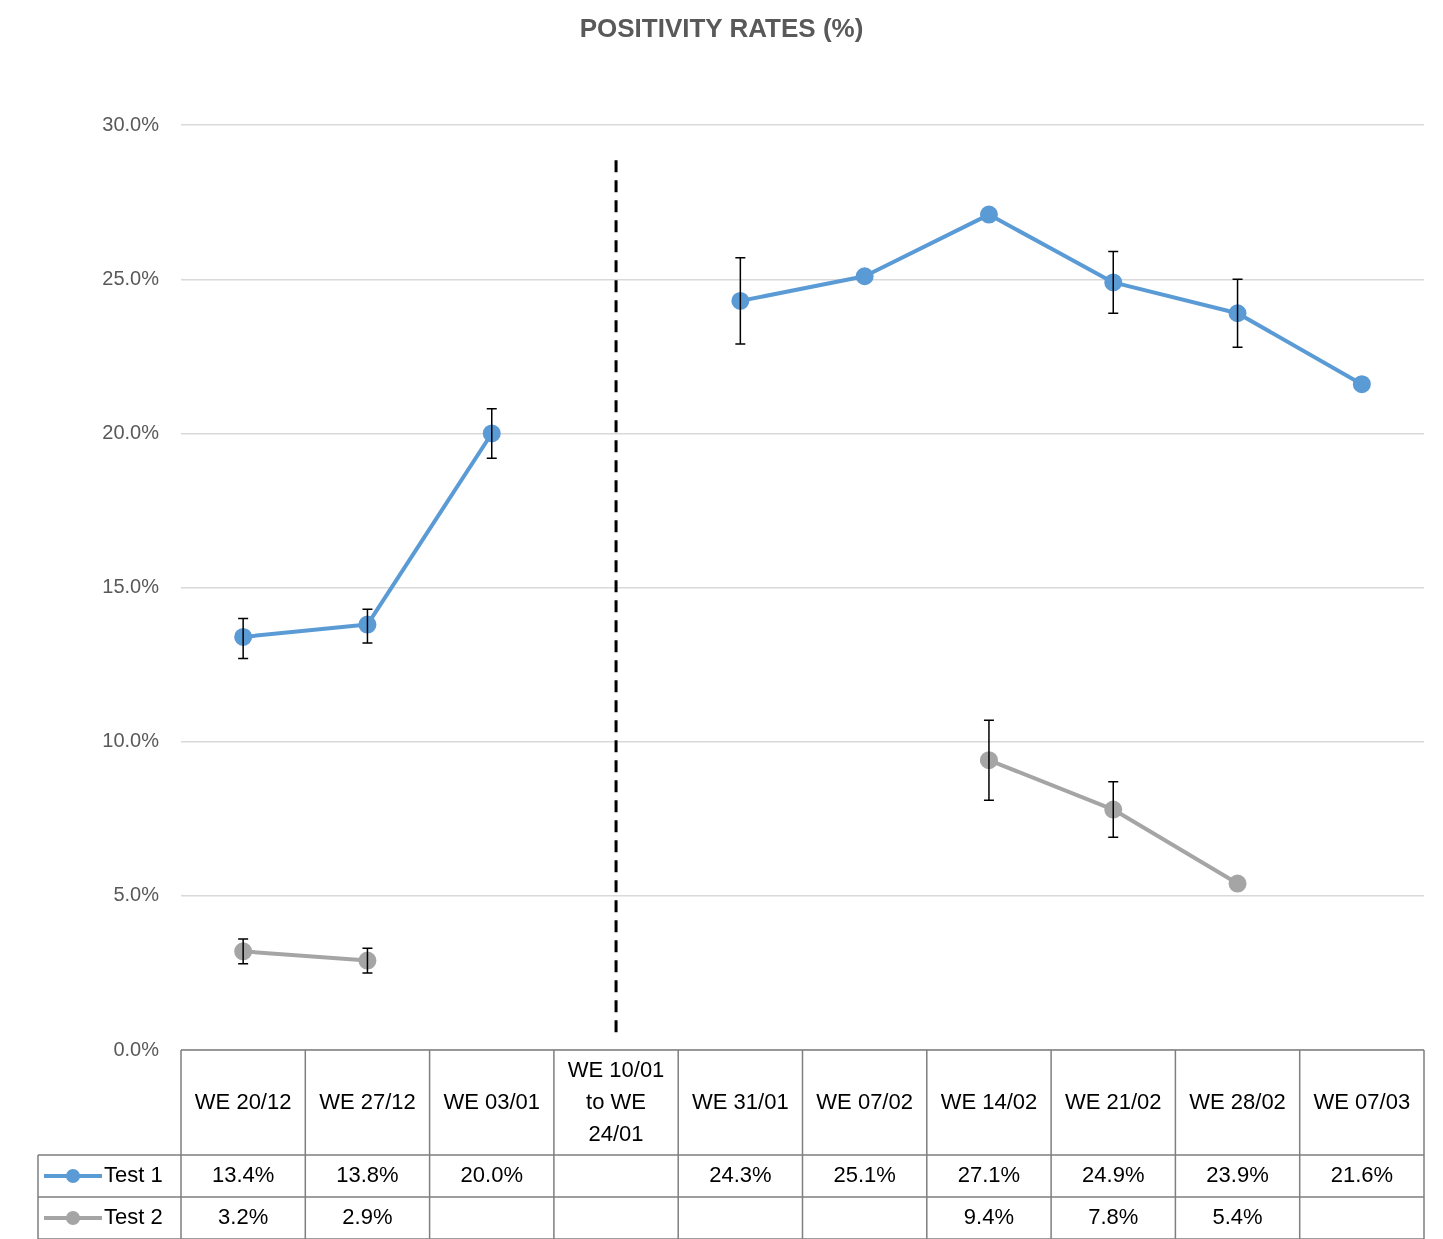 The width and height of the screenshot is (1443, 1239). Describe the element at coordinates (864, 1175) in the screenshot. I see `data-label: 25.1%` at that location.